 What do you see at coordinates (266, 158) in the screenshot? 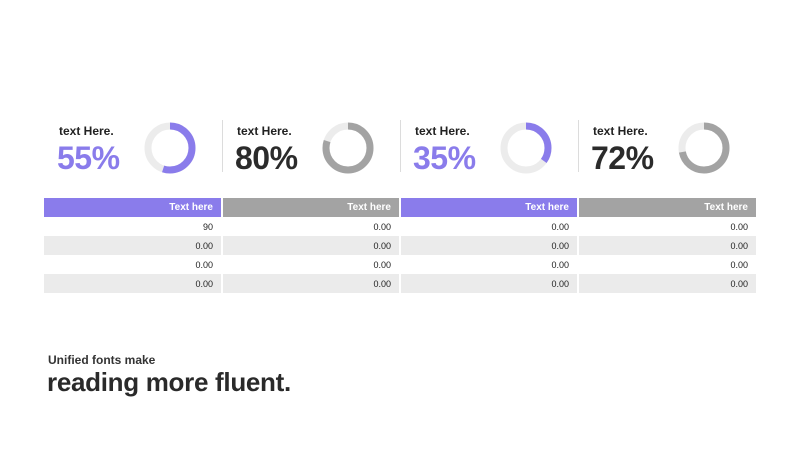
I see `kpi-value: 80%` at bounding box center [266, 158].